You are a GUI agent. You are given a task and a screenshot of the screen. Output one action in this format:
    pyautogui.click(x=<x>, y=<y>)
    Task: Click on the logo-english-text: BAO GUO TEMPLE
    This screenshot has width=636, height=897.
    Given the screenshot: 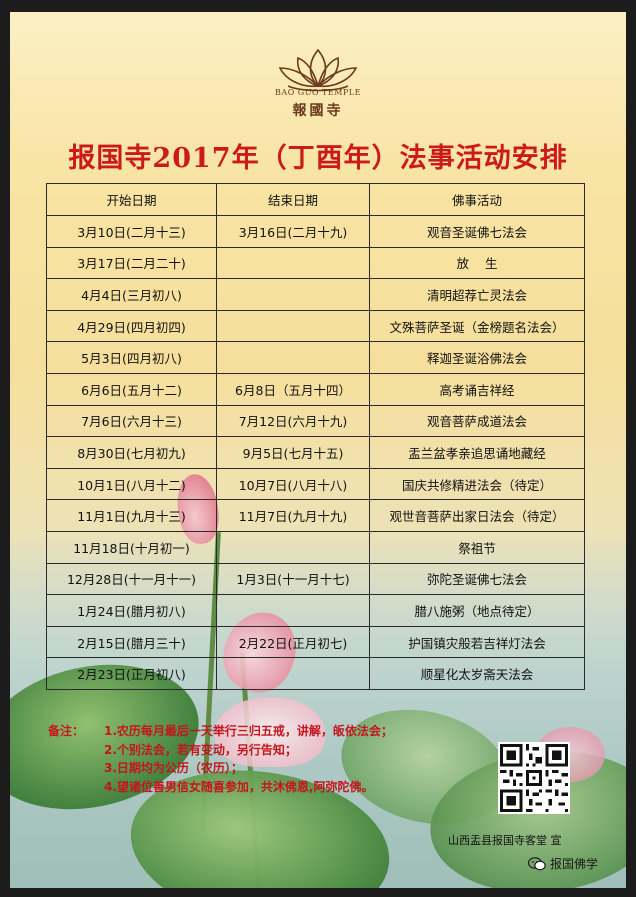 What is the action you would take?
    pyautogui.click(x=318, y=92)
    